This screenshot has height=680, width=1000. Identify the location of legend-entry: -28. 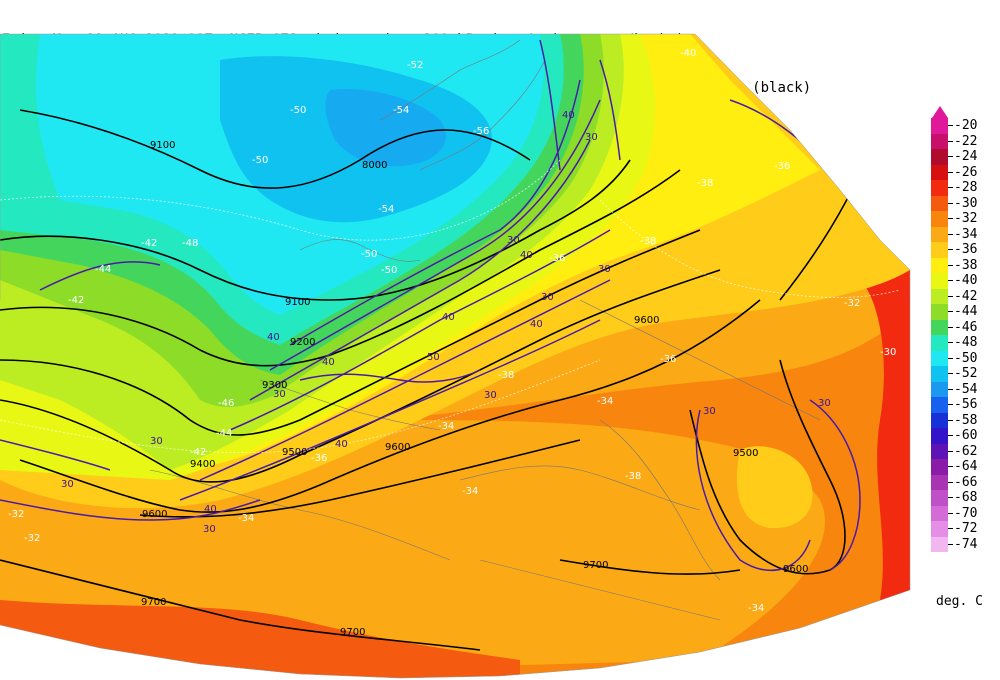
(965, 188).